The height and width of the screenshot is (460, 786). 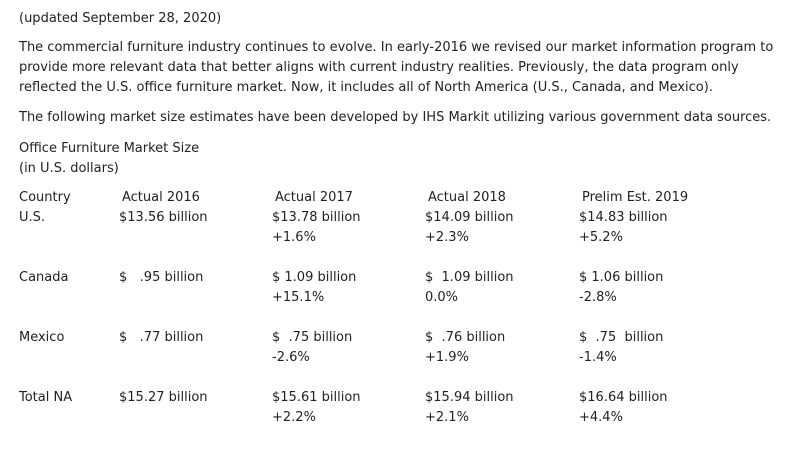 I want to click on table-row-canada-change: +15.1% 0.0% -2.8%, so click(x=389, y=298).